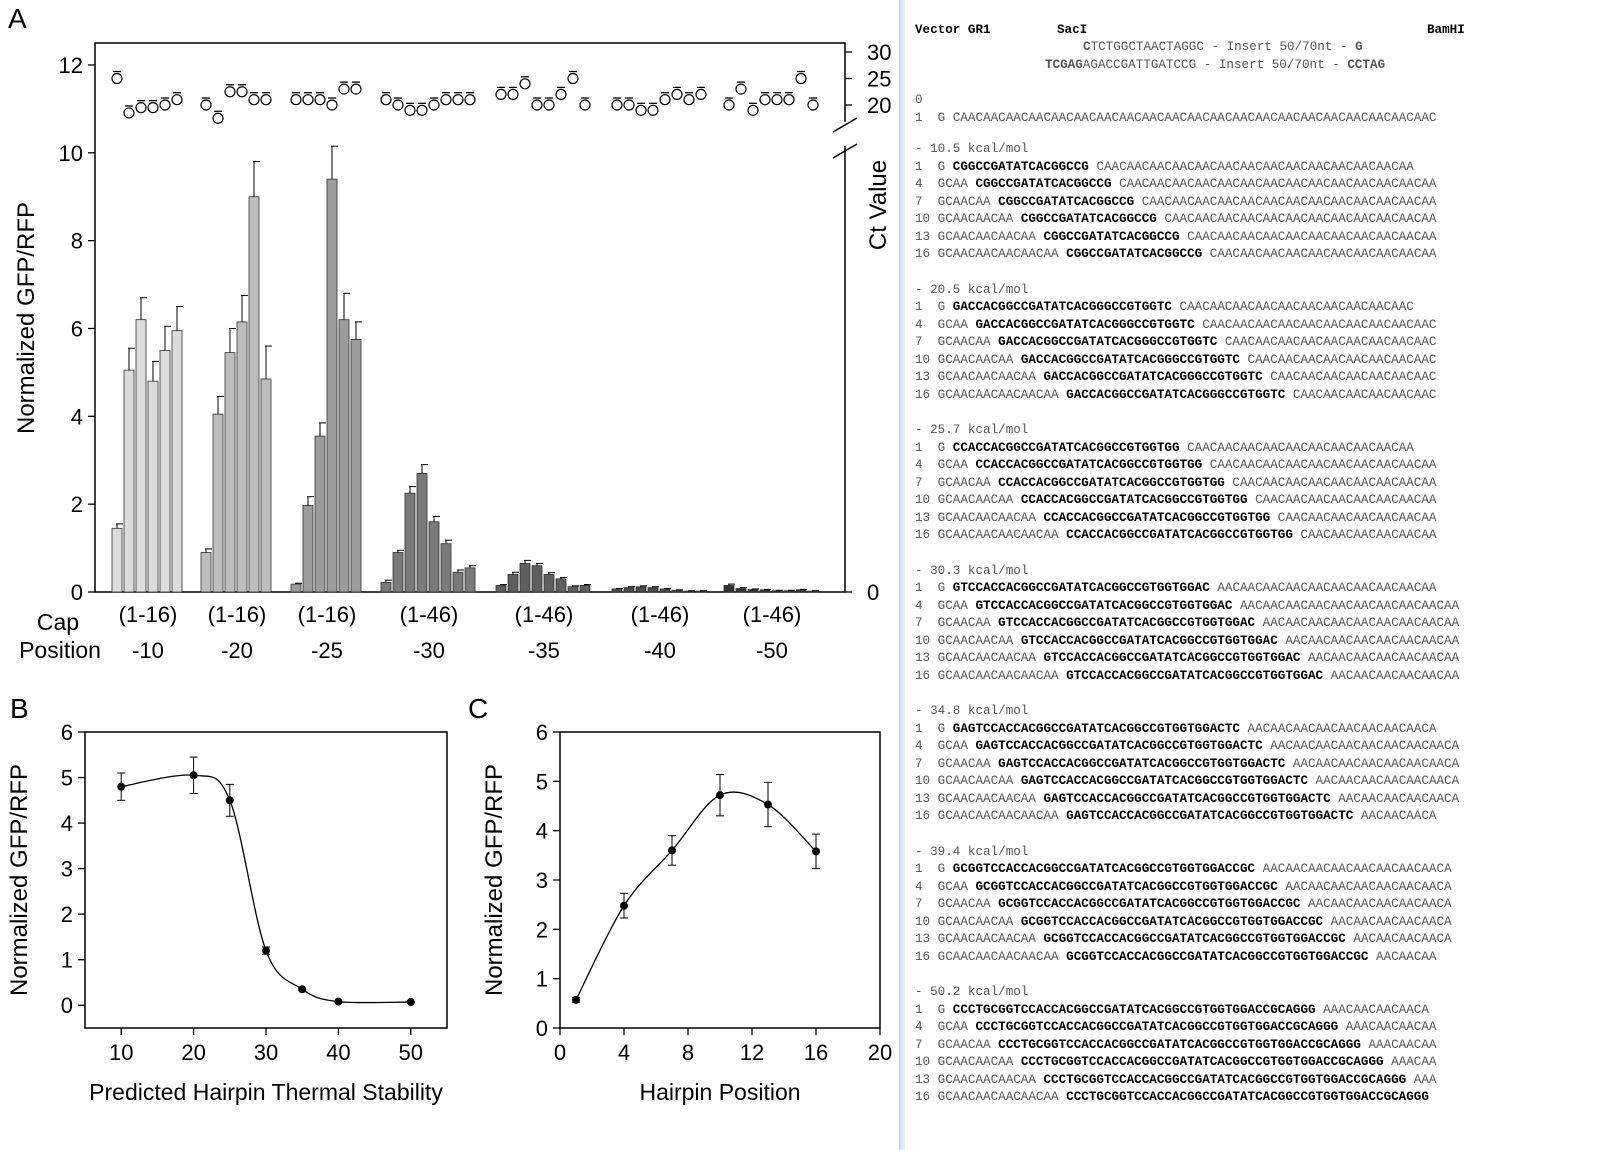 This screenshot has height=1150, width=1611. I want to click on group-position-label: -20, so click(237, 650).